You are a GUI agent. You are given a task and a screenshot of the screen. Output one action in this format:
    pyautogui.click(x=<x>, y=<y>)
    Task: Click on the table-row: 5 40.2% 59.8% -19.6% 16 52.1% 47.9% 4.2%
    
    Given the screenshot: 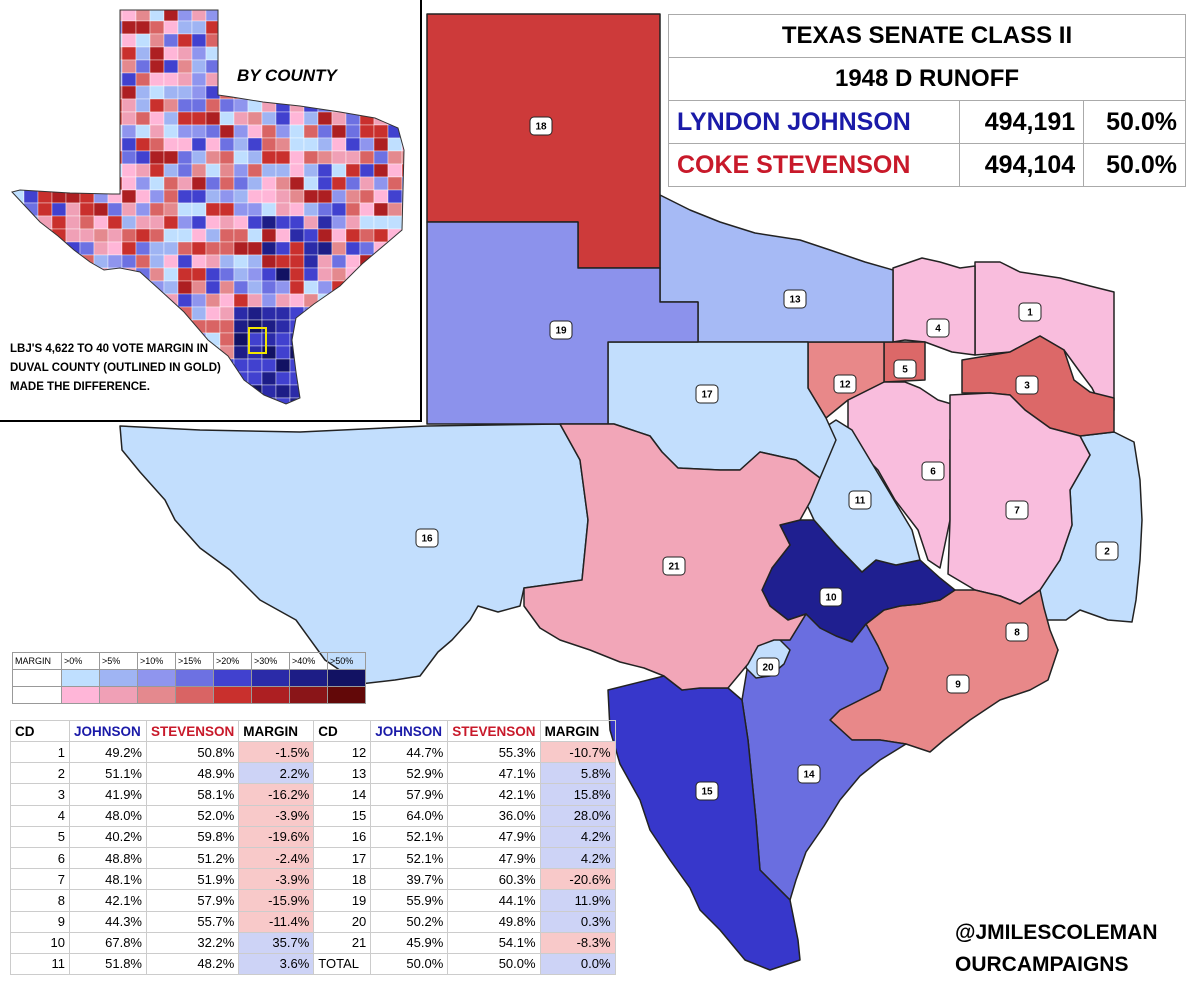 What is the action you would take?
    pyautogui.click(x=313, y=836)
    